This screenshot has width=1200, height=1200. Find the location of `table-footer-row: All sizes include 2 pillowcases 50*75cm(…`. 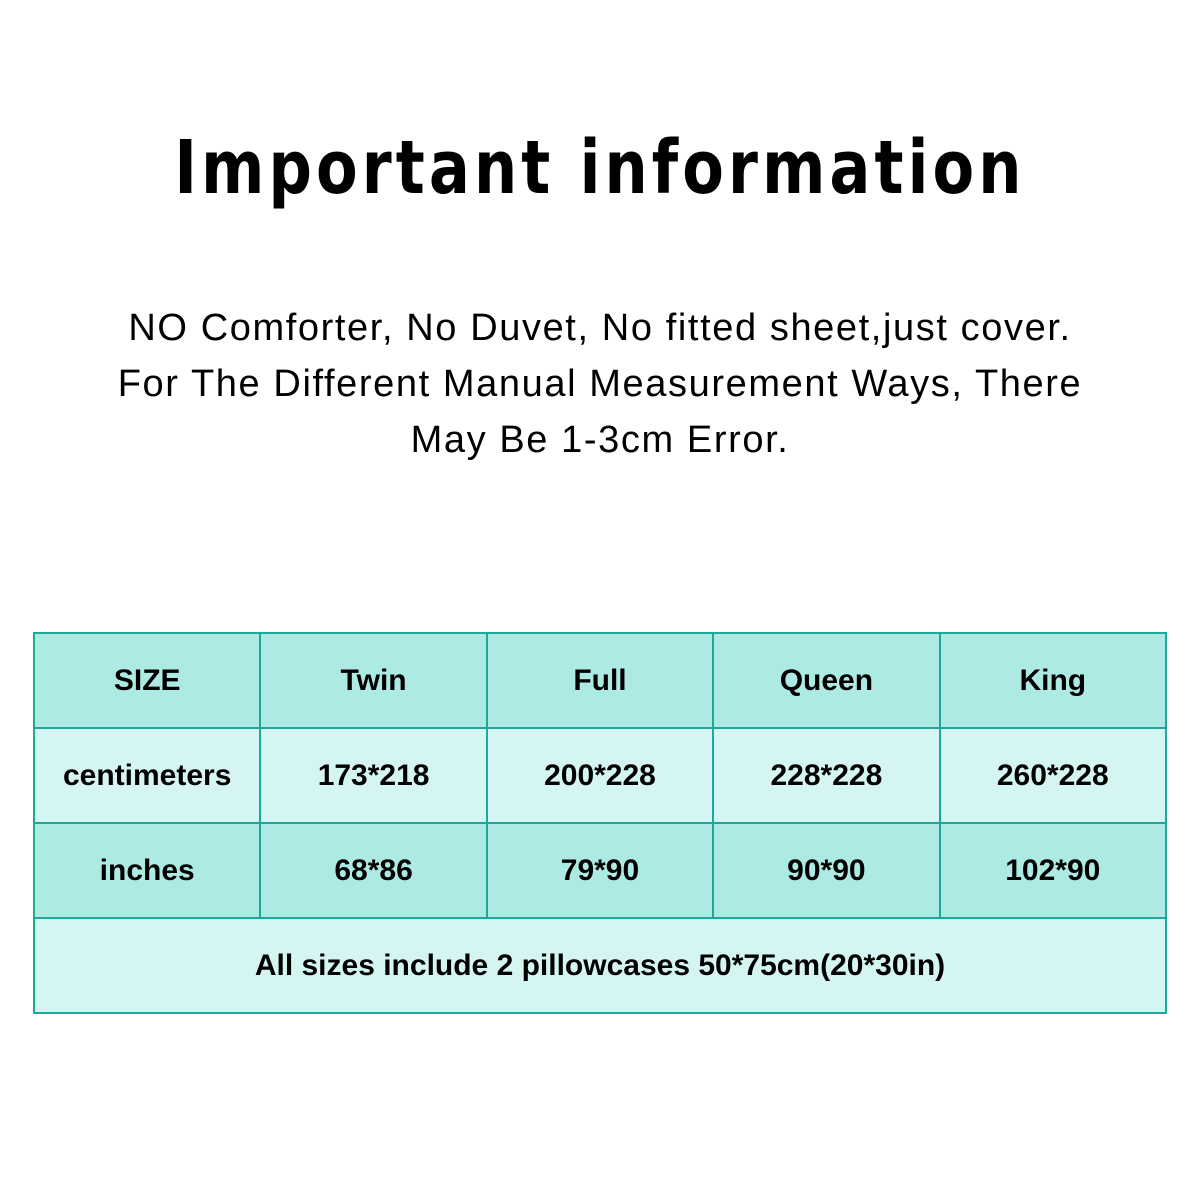

table-footer-row: All sizes include 2 pillowcases 50*75cm(… is located at coordinates (600, 965).